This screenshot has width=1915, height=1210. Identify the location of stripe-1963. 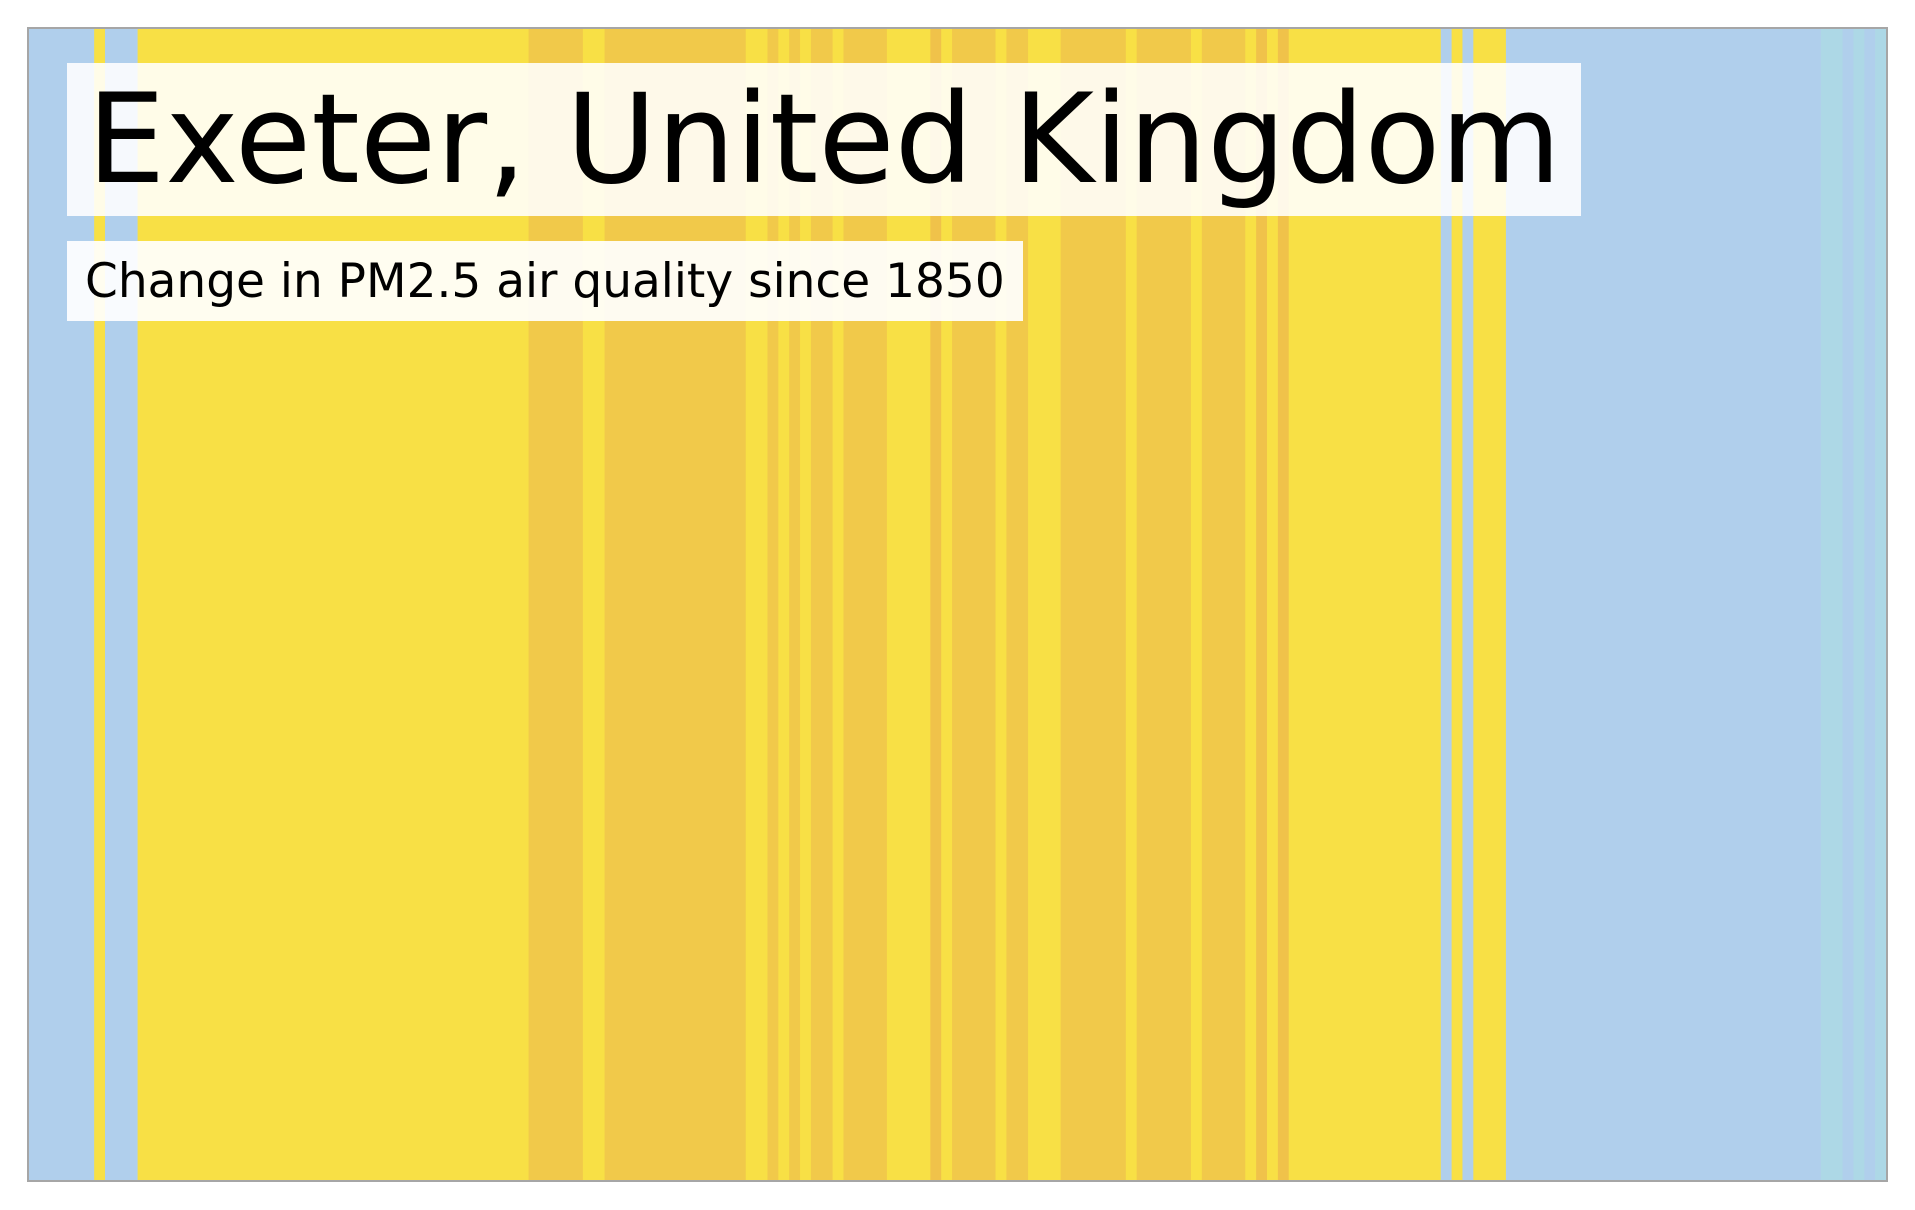
(1262, 604).